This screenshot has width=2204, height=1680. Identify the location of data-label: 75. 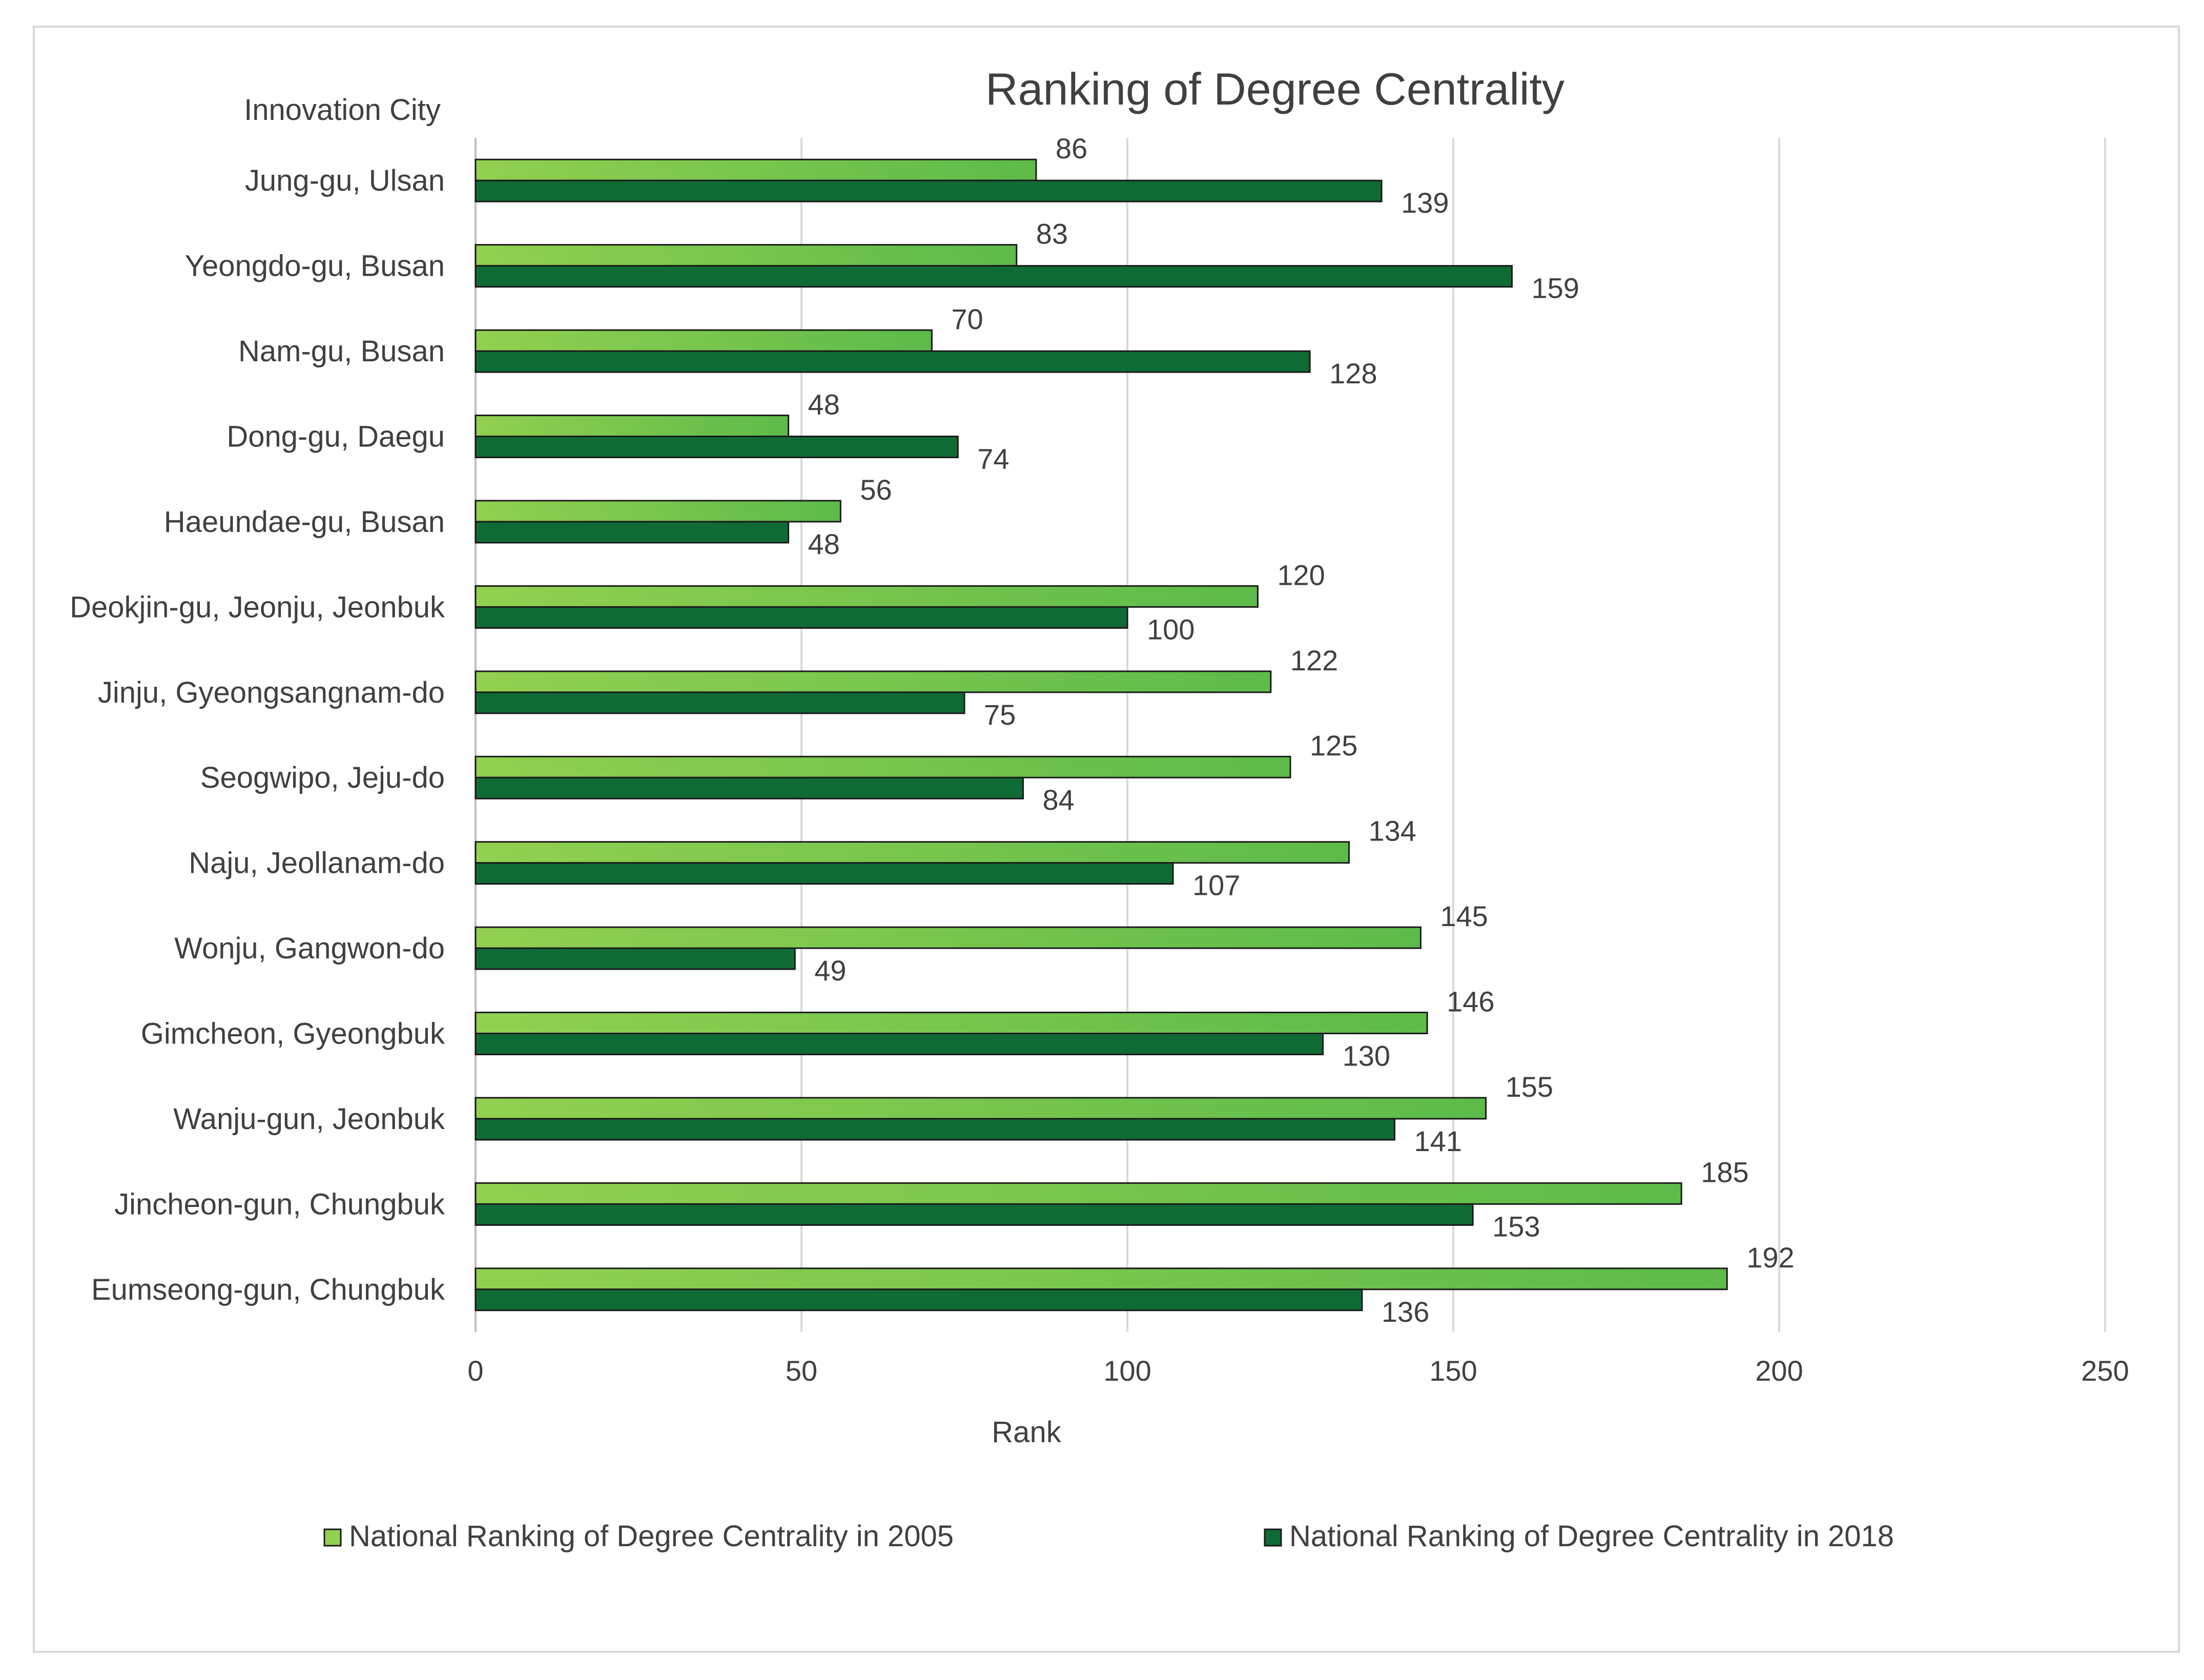
(1000, 715).